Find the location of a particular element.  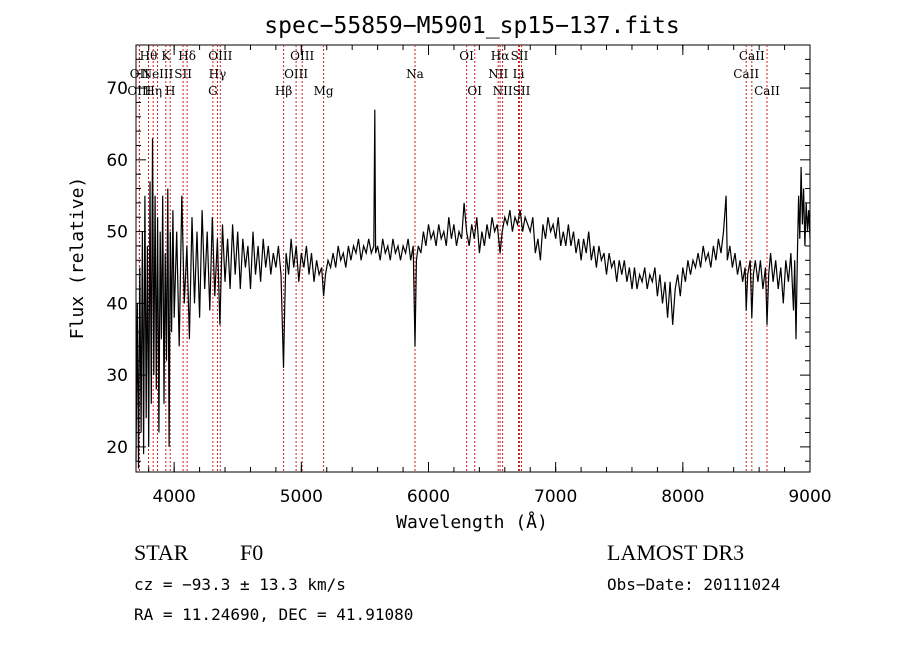

observation-date: Obs−Date: 20111024 is located at coordinates (693, 584).